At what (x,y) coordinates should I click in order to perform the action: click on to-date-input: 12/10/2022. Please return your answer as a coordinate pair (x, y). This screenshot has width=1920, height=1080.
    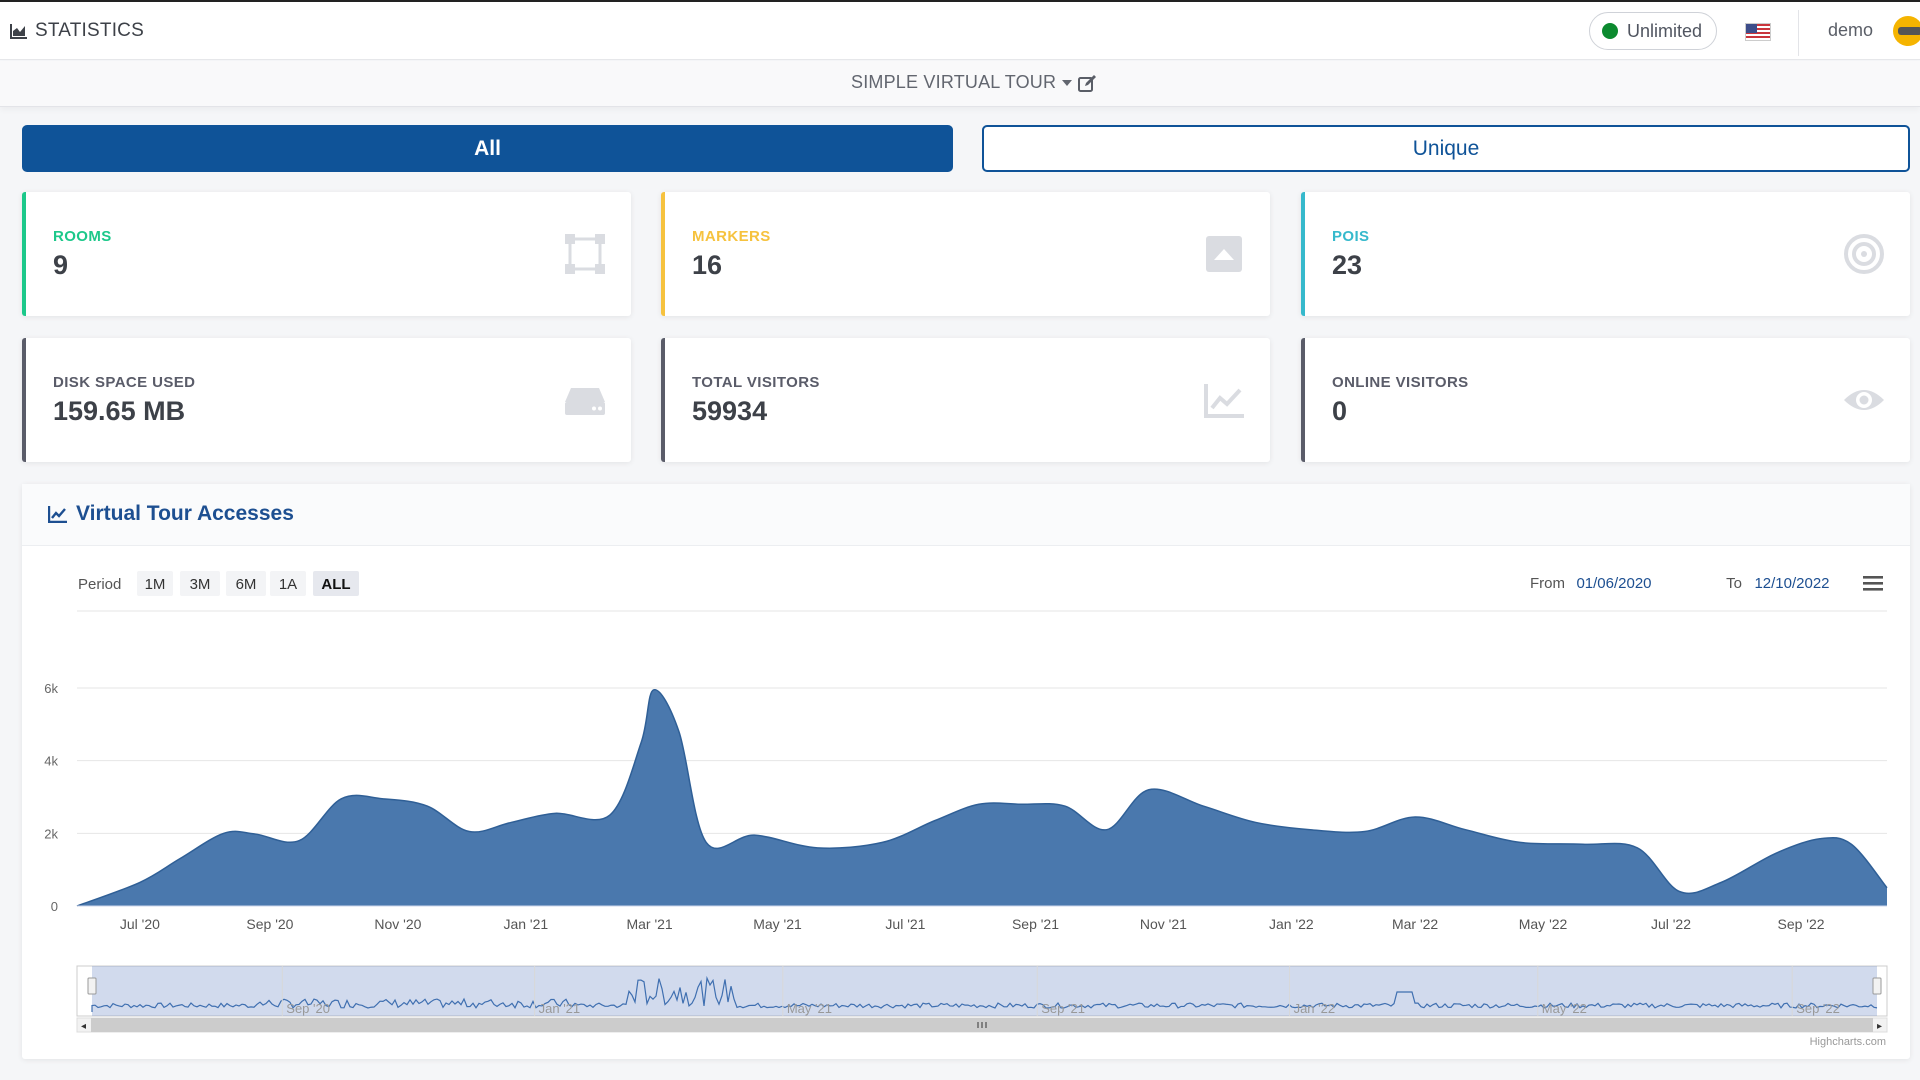
    Looking at the image, I should click on (1791, 583).